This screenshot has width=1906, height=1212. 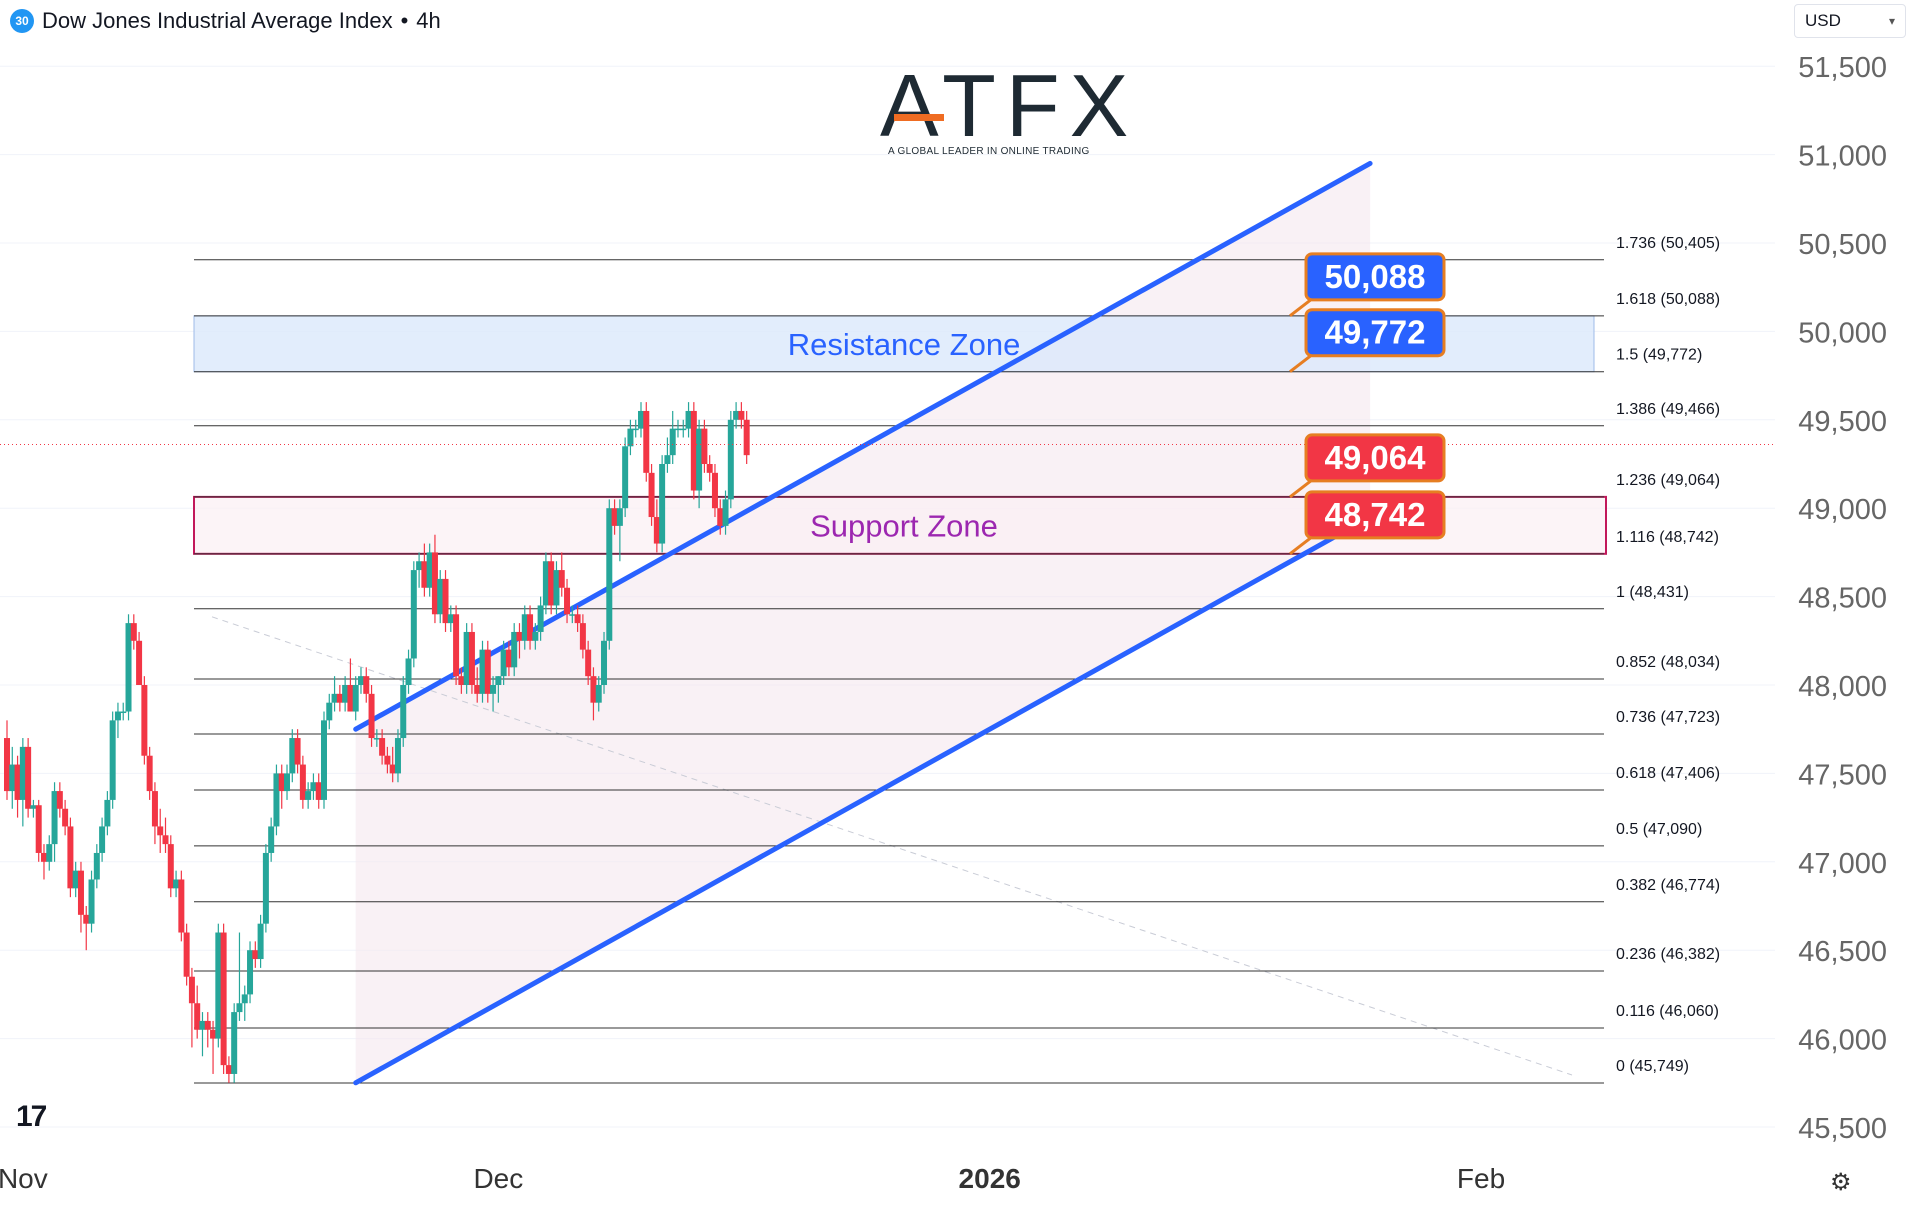 I want to click on resistance-zone-label: Resistance Zone, so click(x=904, y=344).